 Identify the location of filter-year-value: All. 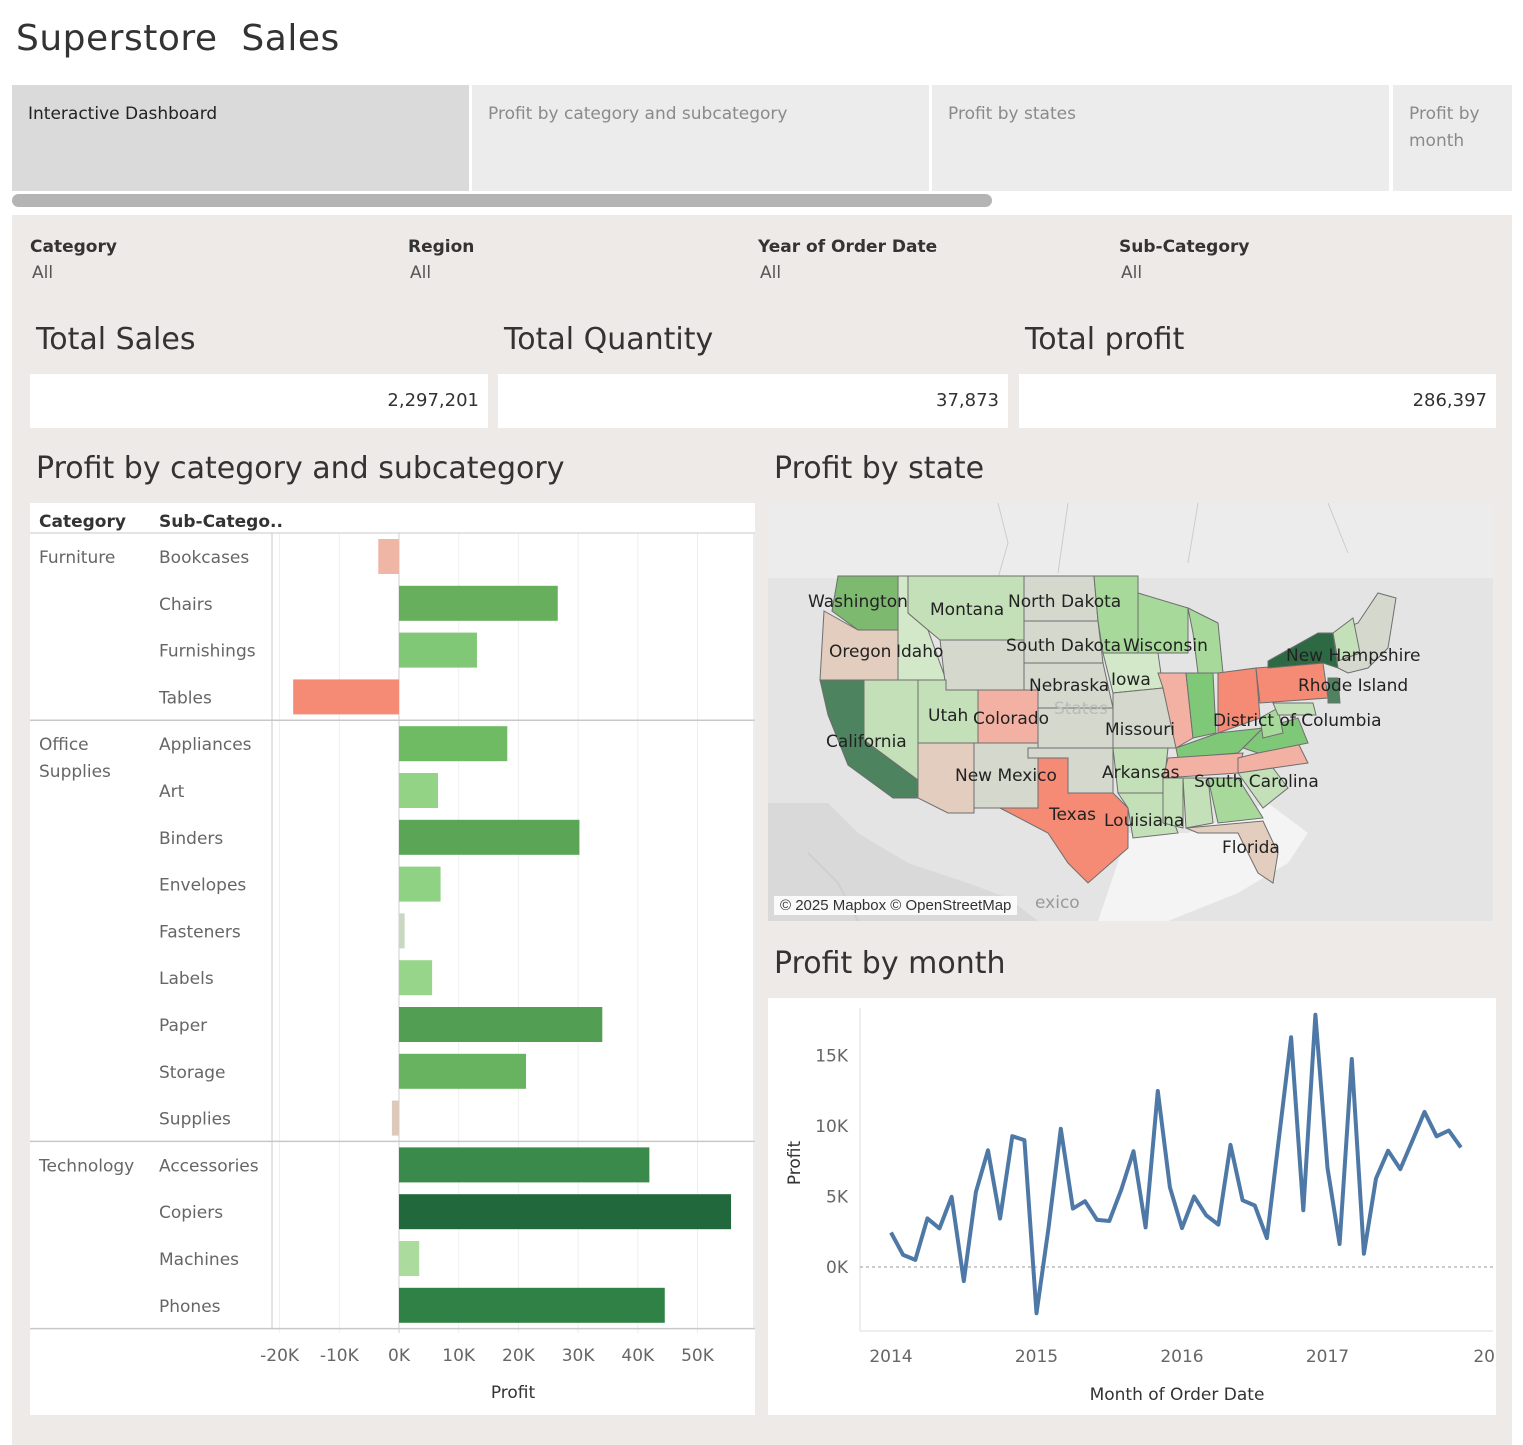
(771, 273).